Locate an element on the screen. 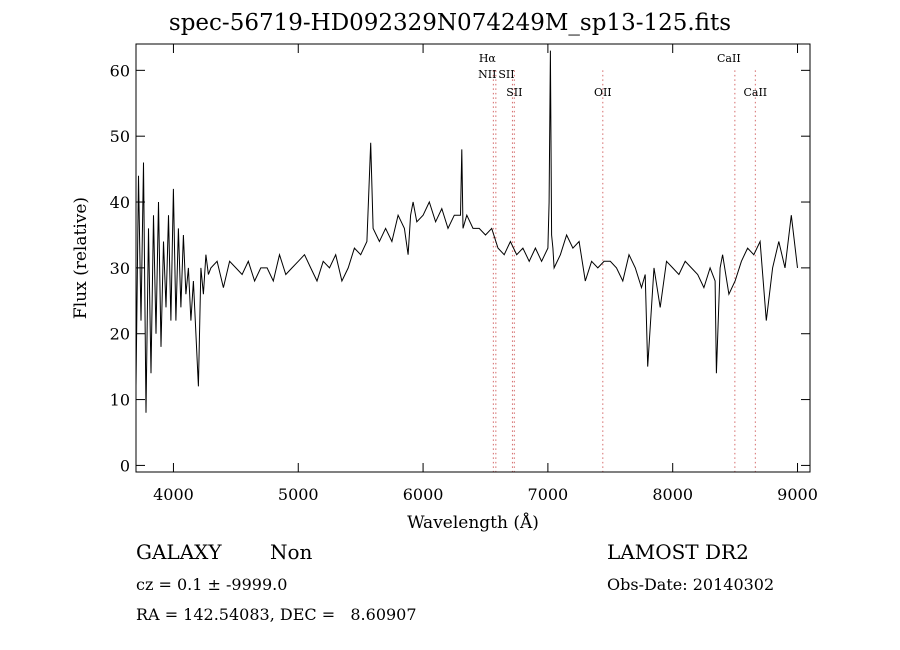 This screenshot has height=650, width=900. y-tick-label: 40 is located at coordinates (120, 202).